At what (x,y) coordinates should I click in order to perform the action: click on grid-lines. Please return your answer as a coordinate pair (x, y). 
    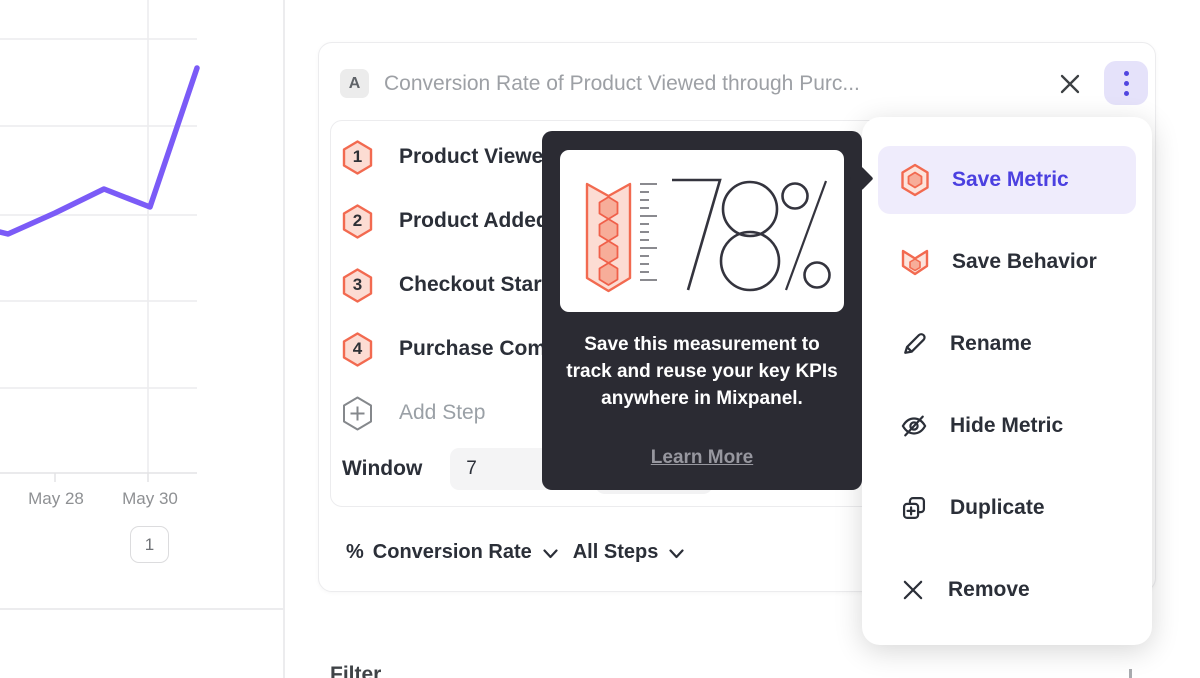
    Looking at the image, I should click on (98, 236).